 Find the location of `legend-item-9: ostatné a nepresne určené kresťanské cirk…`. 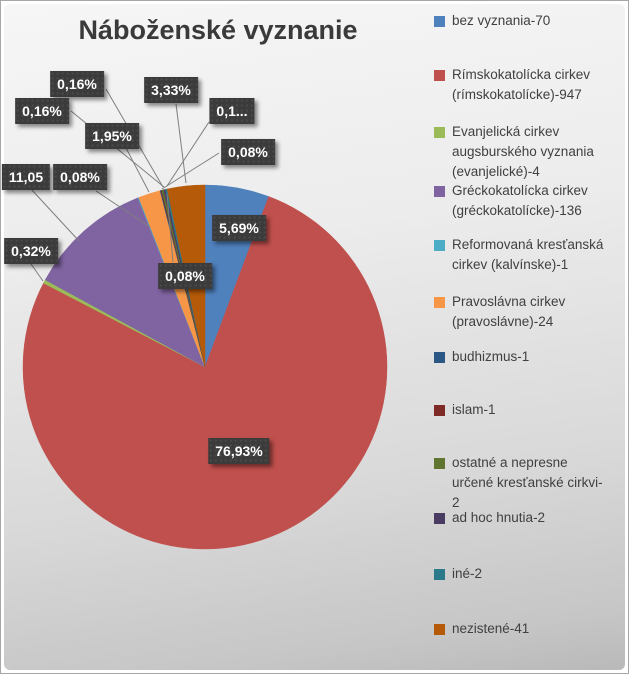

legend-item-9: ostatné a nepresne určené kresťanské cirk… is located at coordinates (528, 483).